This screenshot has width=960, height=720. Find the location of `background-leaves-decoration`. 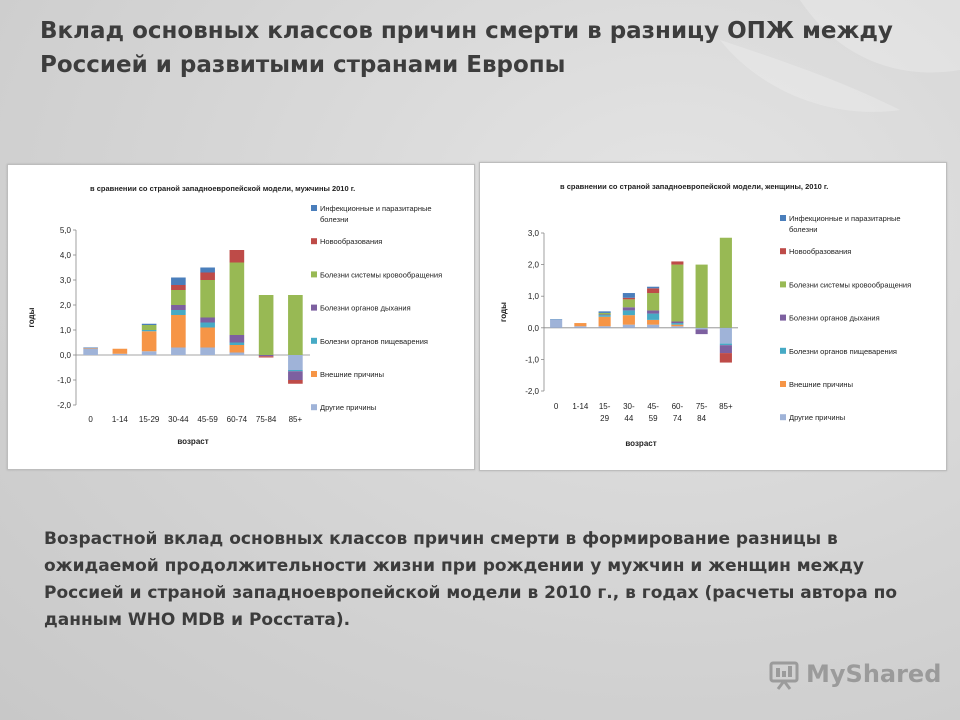

background-leaves-decoration is located at coordinates (840, 56).